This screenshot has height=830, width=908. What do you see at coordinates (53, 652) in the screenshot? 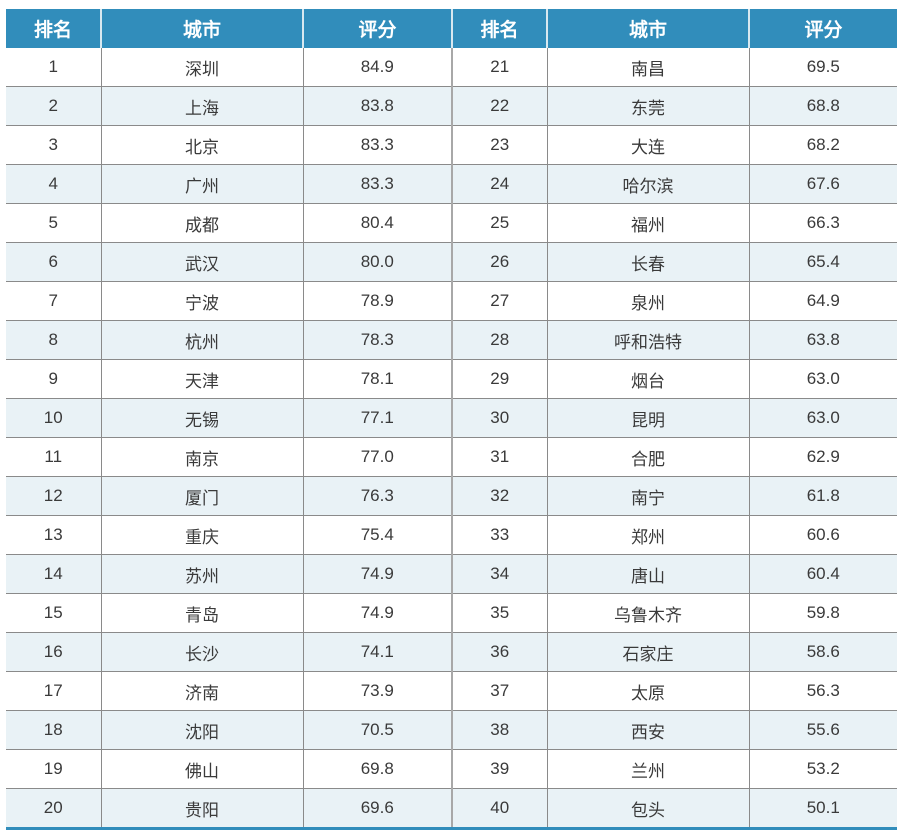
I see `rank-cell: 16` at bounding box center [53, 652].